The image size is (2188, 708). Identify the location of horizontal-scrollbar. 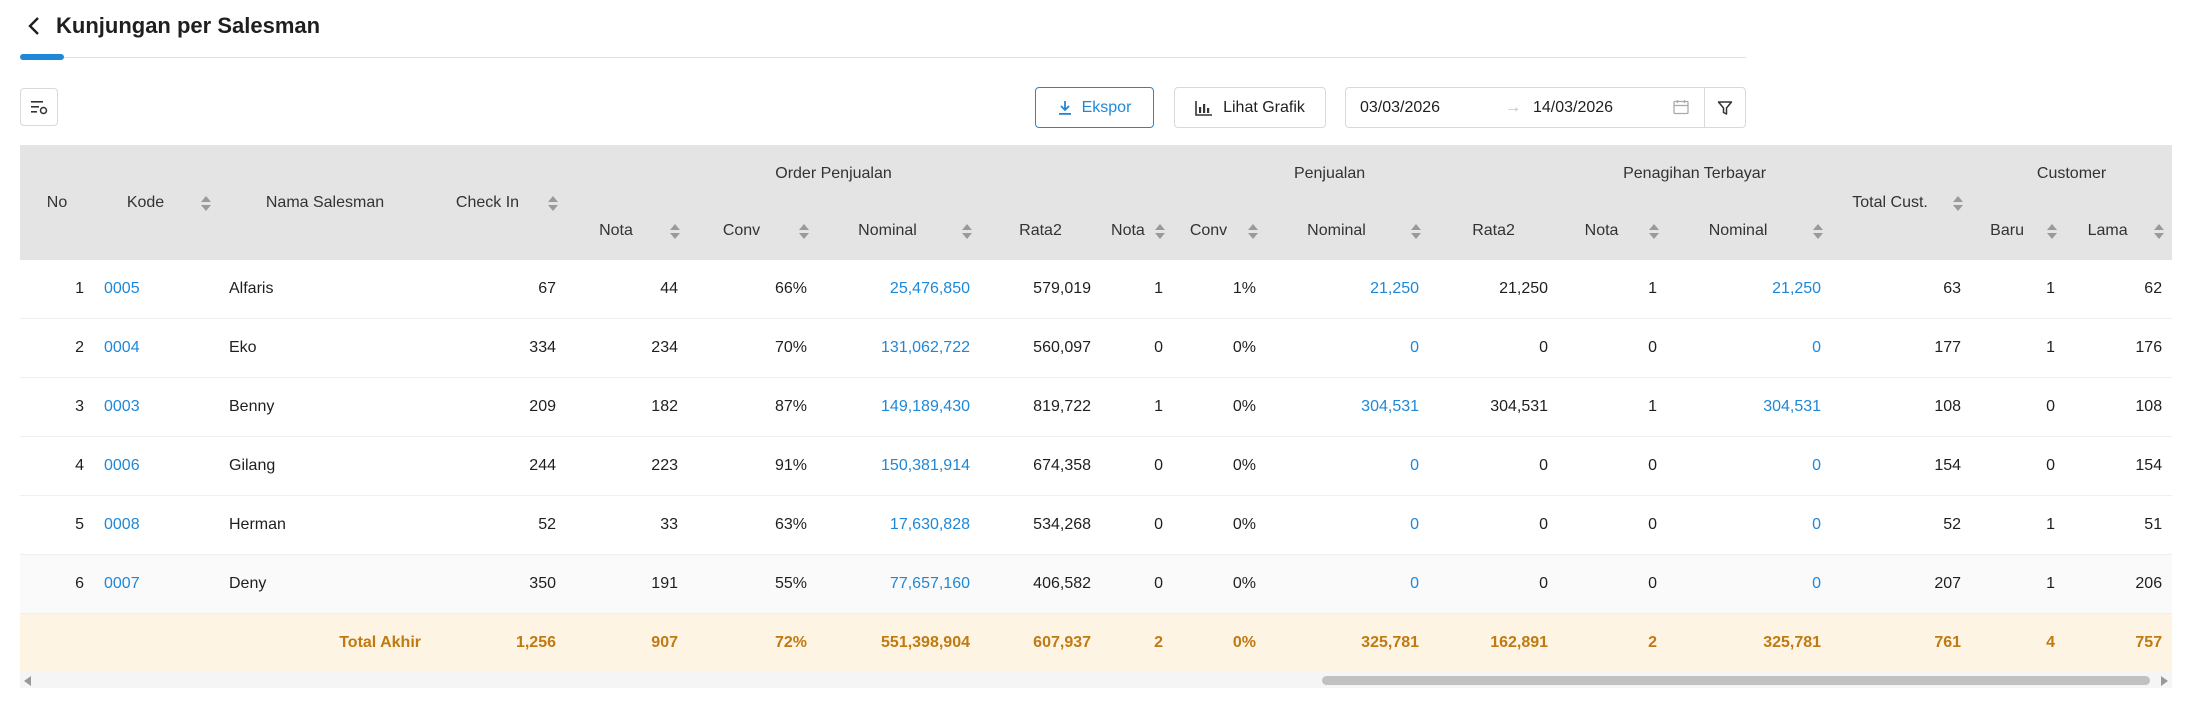
(1096, 680).